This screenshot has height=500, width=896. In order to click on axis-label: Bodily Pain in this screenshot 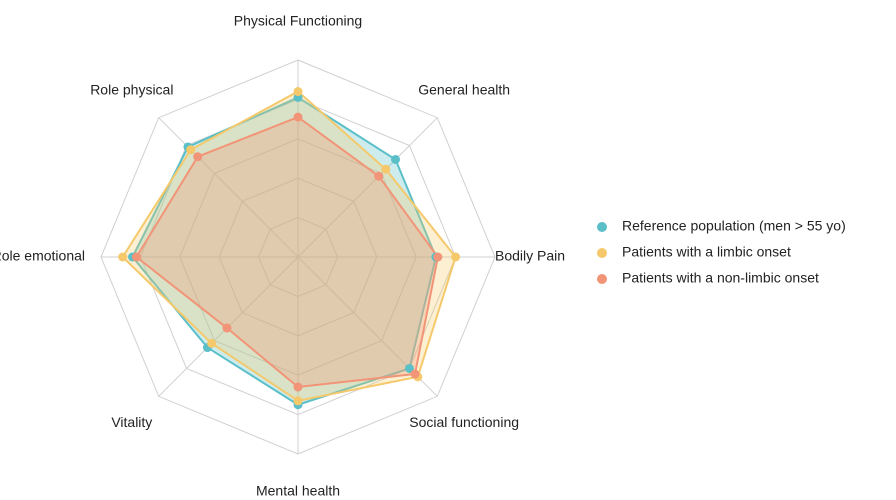, I will do `click(530, 256)`.